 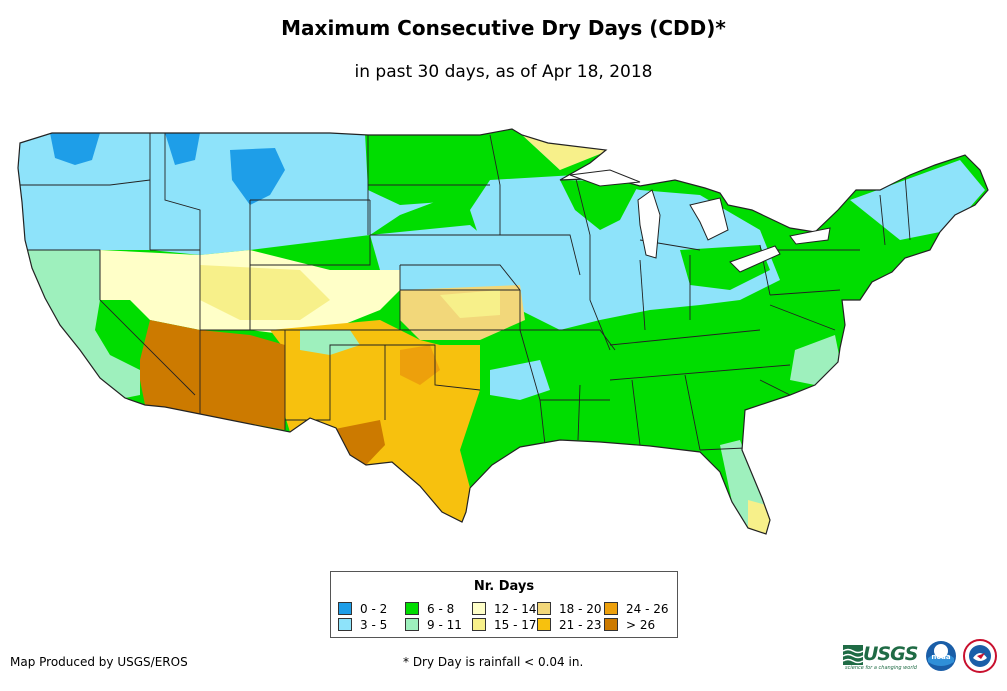 What do you see at coordinates (642, 295) in the screenshot?
I see `border-in-west` at bounding box center [642, 295].